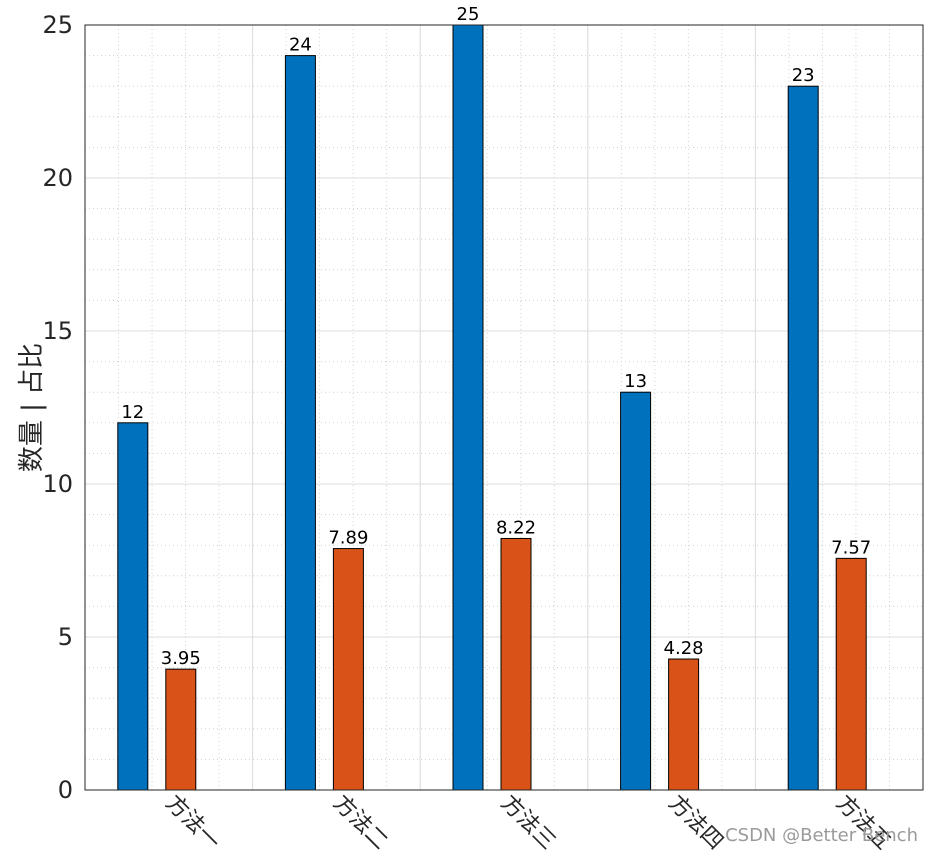 This screenshot has width=934, height=852. What do you see at coordinates (57, 484) in the screenshot?
I see `y-tick-label: 10` at bounding box center [57, 484].